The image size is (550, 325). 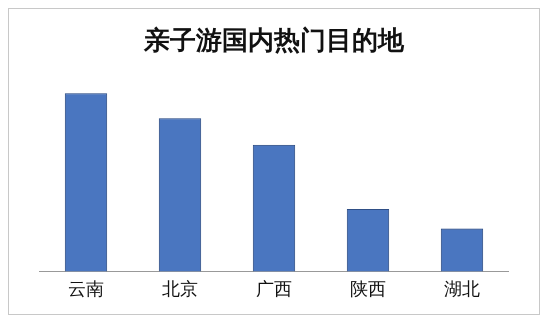 I want to click on x-tick-label: 北京, so click(x=180, y=289).